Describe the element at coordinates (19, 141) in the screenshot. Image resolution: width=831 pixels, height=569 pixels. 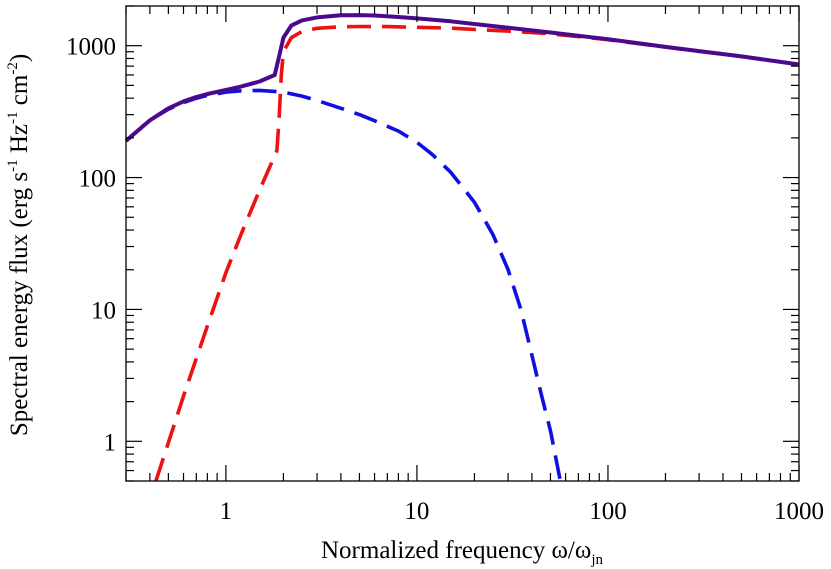
I see `y-axis-label-mid-1: Hz` at that location.